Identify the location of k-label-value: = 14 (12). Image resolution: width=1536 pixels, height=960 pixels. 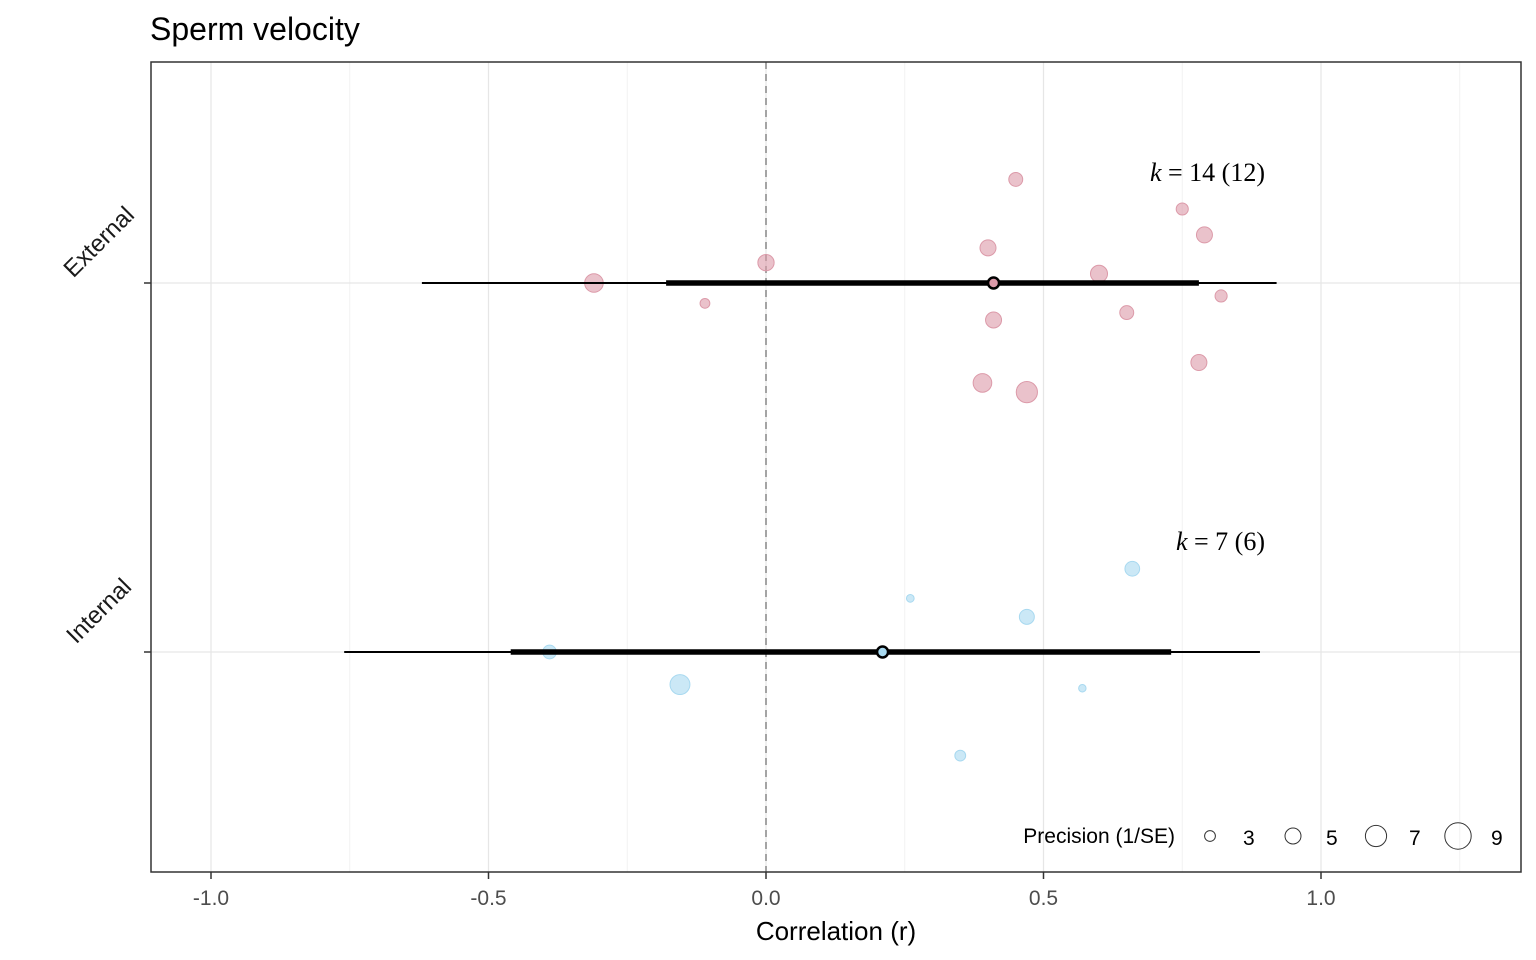
(1216, 172).